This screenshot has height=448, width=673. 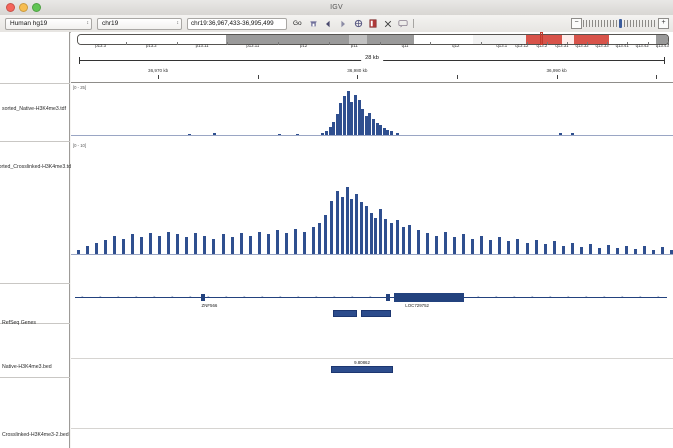 What do you see at coordinates (372, 413) in the screenshot?
I see `feature-track-crosslinked-bed: 5.37725` at bounding box center [372, 413].